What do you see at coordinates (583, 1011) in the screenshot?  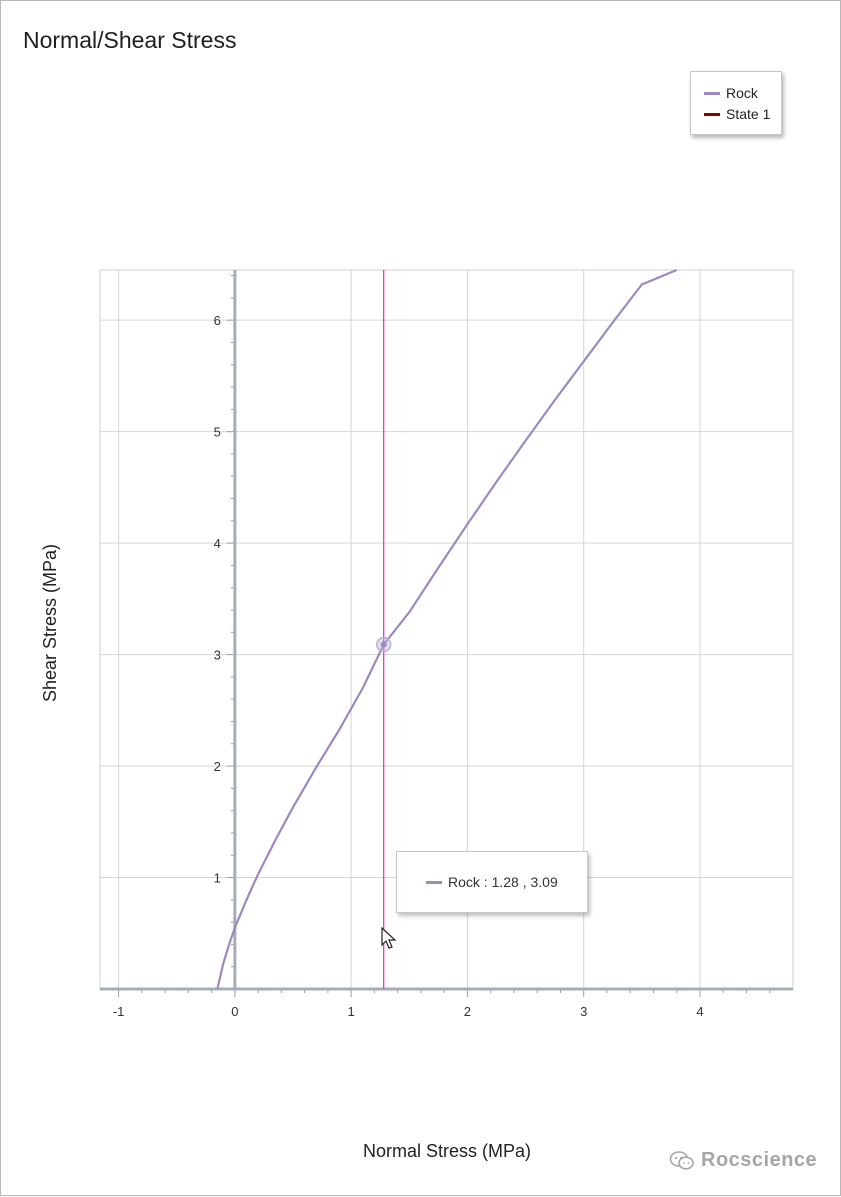 I see `x-tick-label: 3` at bounding box center [583, 1011].